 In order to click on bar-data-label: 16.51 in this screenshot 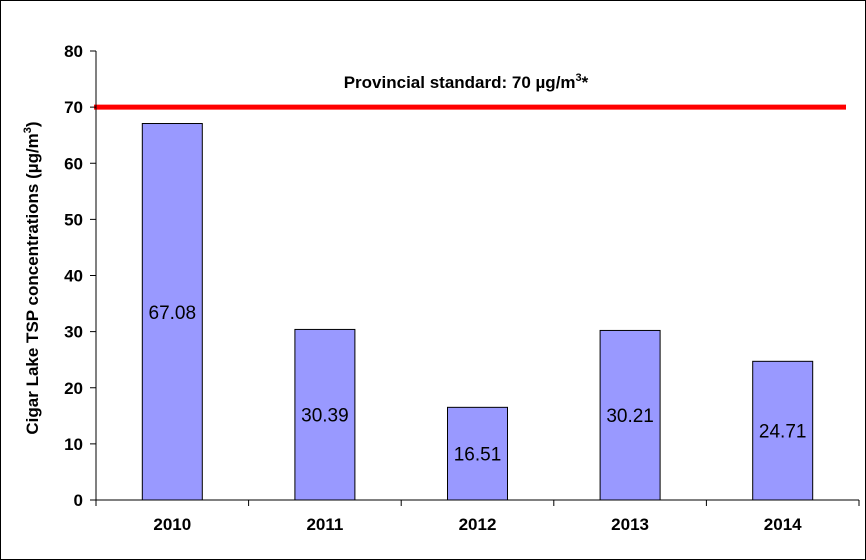, I will do `click(478, 455)`.